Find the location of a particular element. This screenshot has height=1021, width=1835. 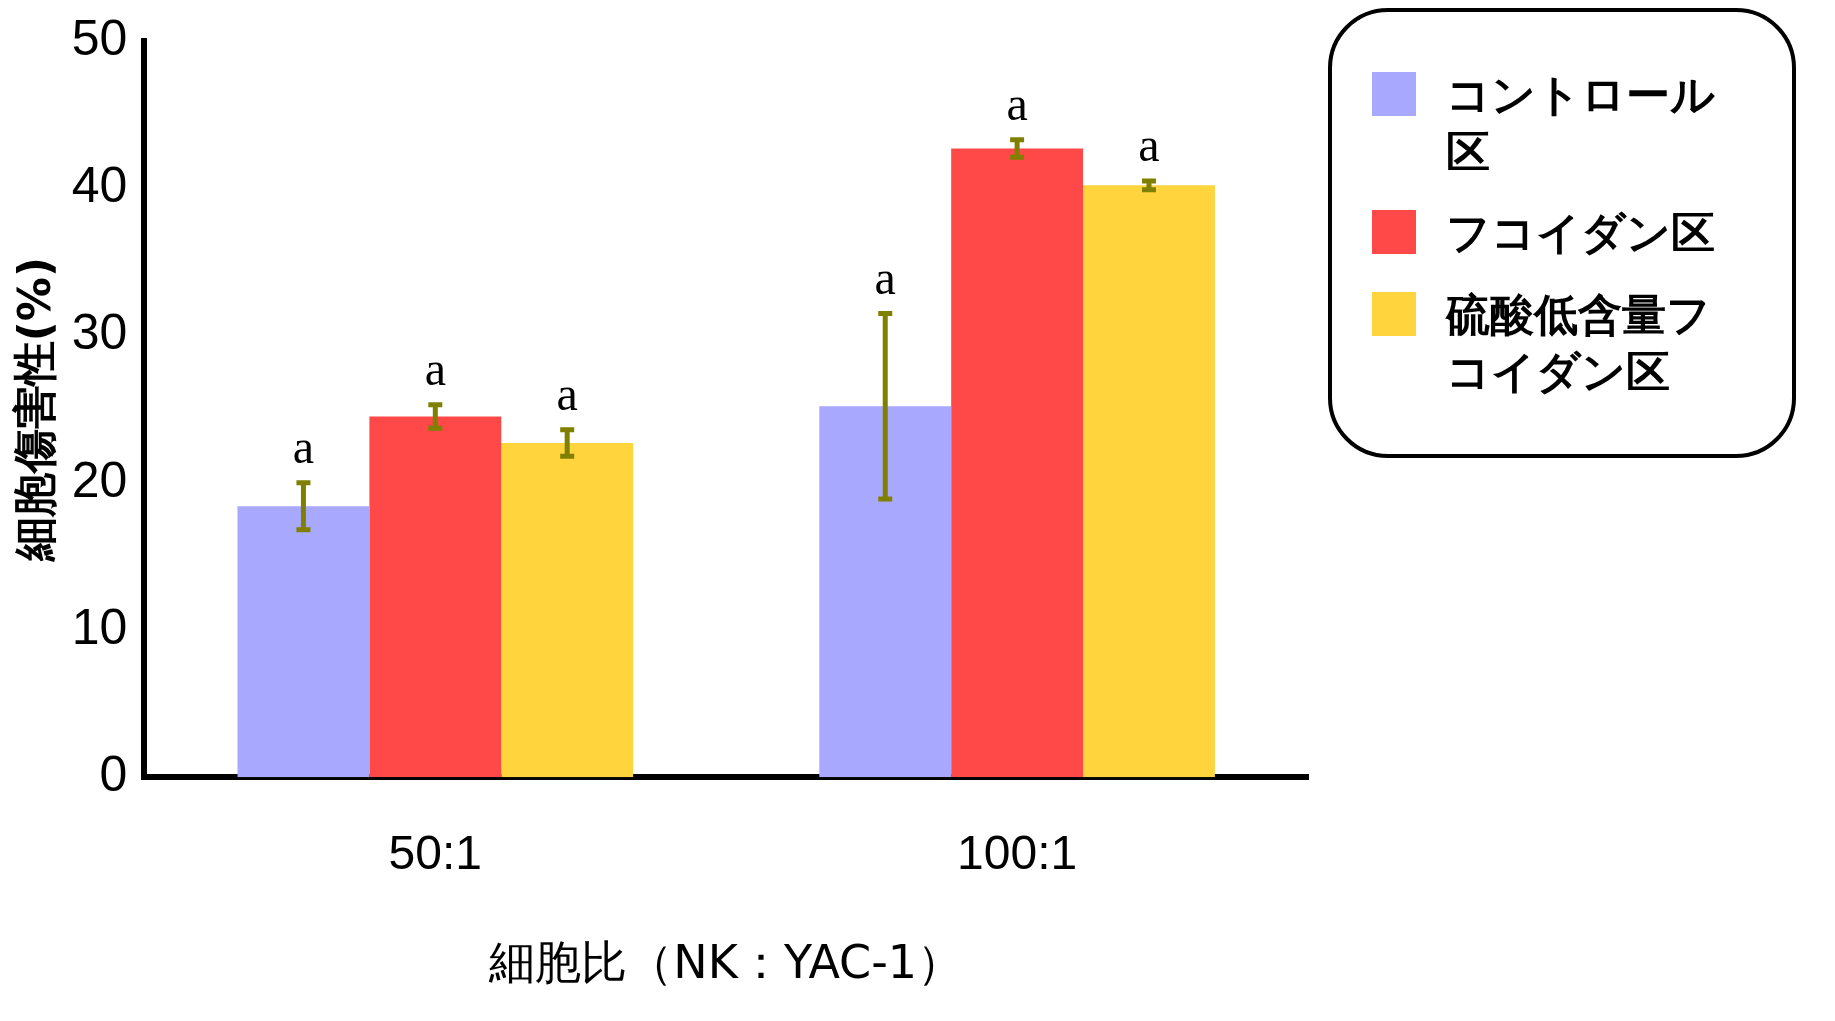

x-tick-label: 50:1 is located at coordinates (435, 853).